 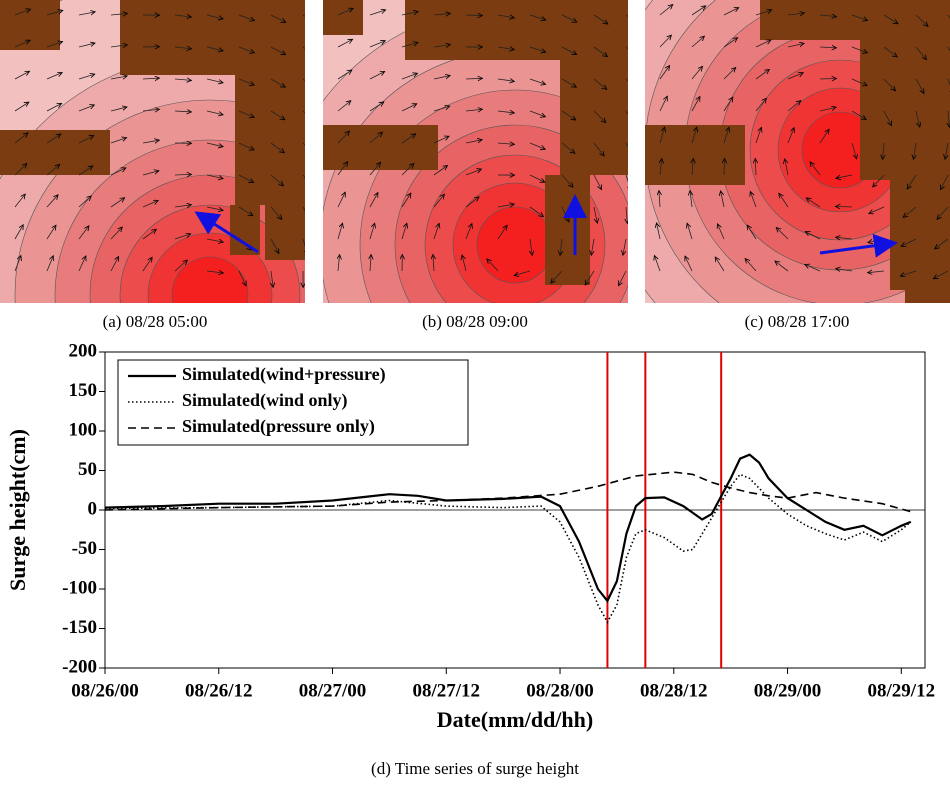 I want to click on x-tick-label: 08/28/12, so click(x=674, y=690).